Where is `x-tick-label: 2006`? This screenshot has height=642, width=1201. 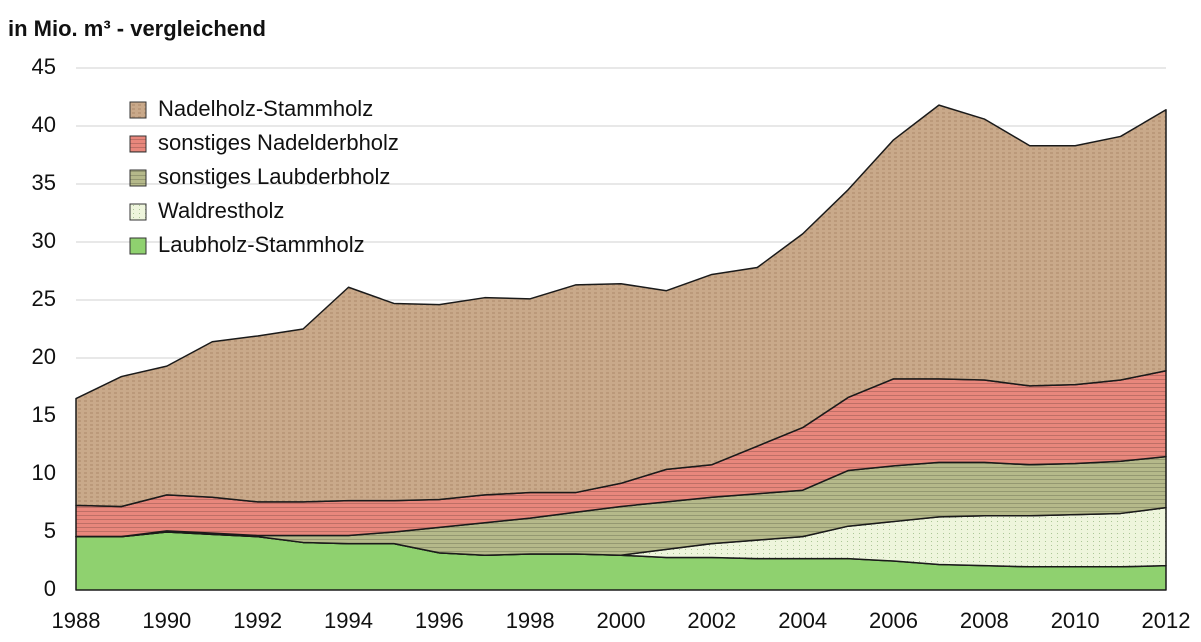
x-tick-label: 2006 is located at coordinates (893, 620).